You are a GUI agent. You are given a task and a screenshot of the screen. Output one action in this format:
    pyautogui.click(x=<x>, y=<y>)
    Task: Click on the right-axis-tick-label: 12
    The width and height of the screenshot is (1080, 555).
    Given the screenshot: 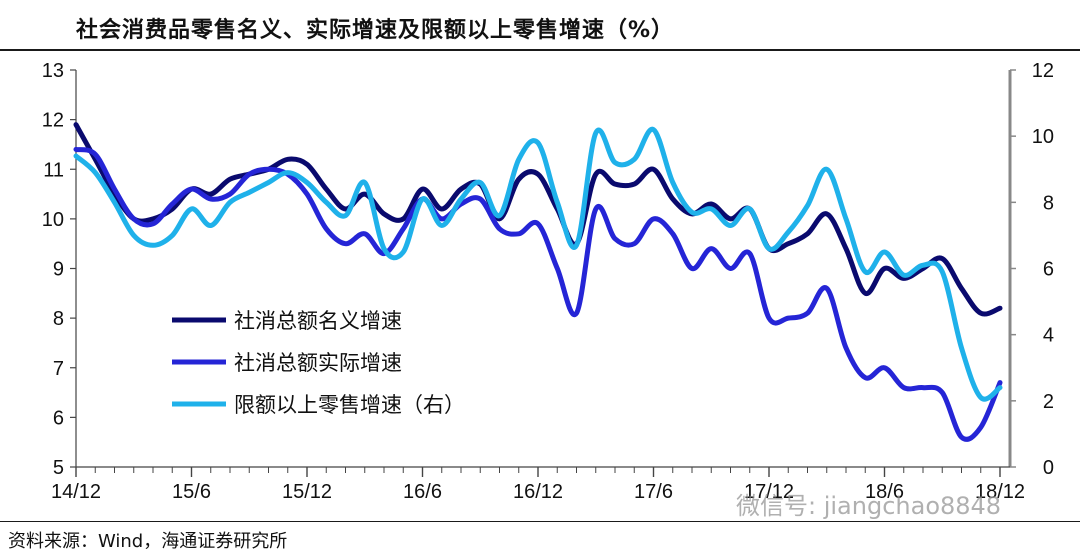 What is the action you would take?
    pyautogui.click(x=1043, y=71)
    